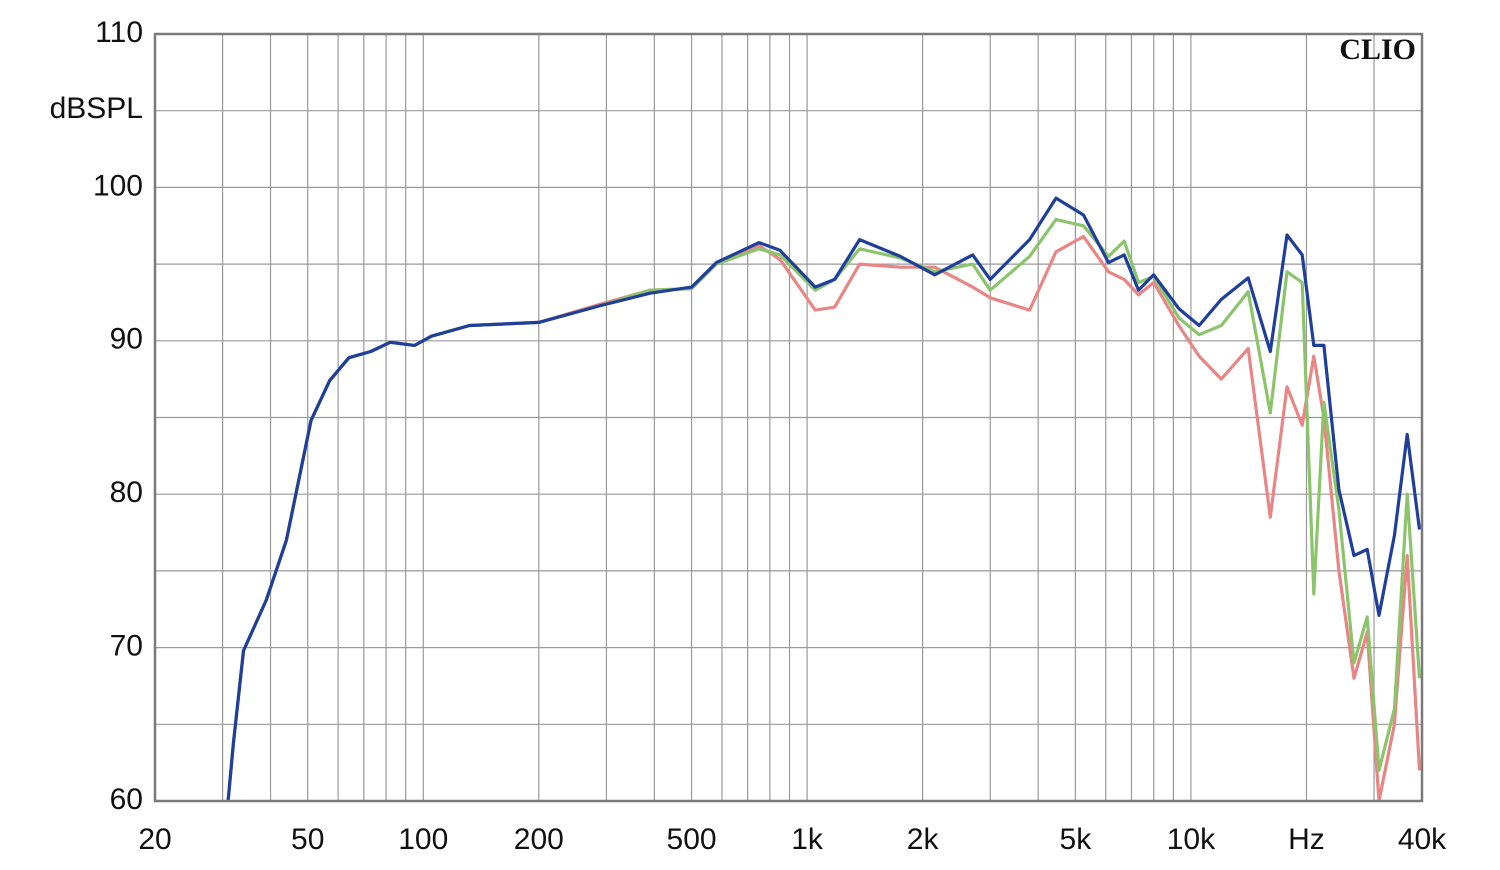  I want to click on x-tick-label: 2k, so click(923, 839).